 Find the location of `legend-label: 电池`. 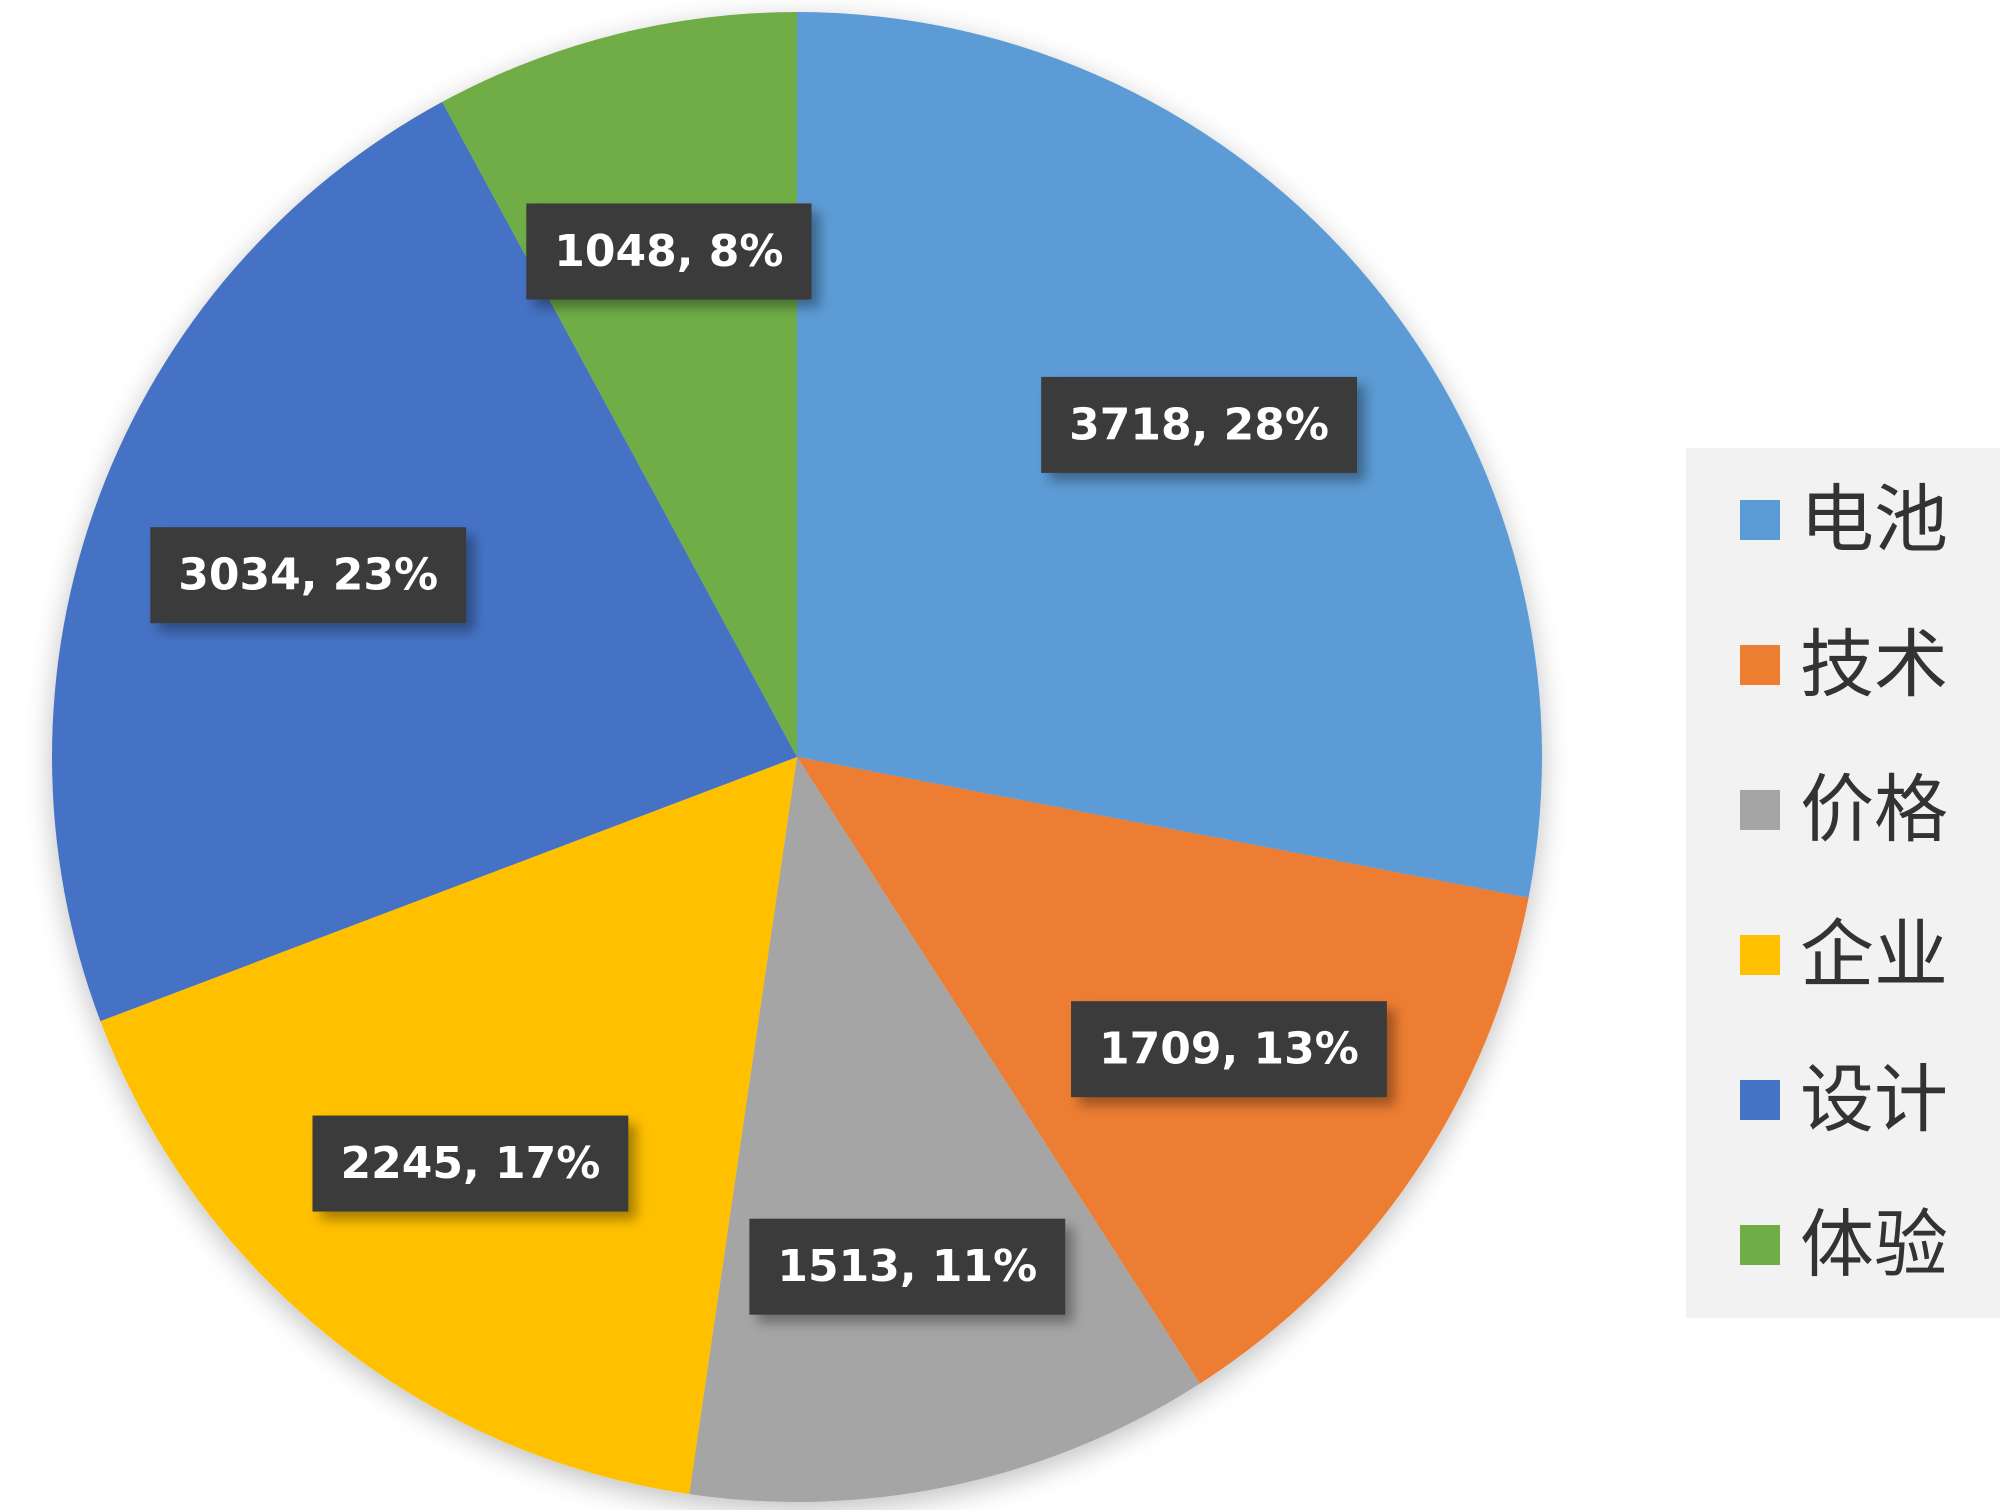

legend-label: 电池 is located at coordinates (1874, 520).